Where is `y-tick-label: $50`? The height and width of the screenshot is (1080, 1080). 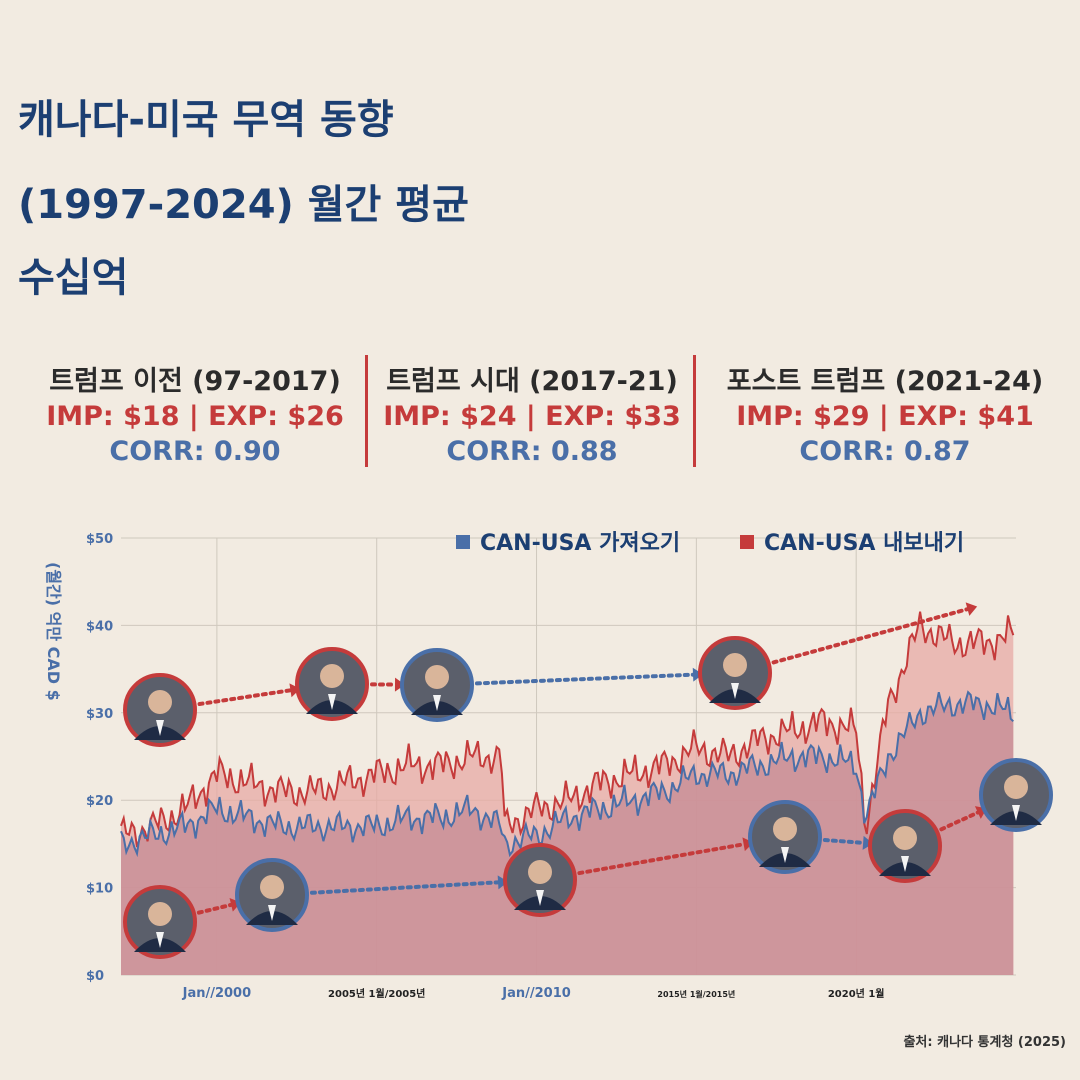 y-tick-label: $50 is located at coordinates (99, 539).